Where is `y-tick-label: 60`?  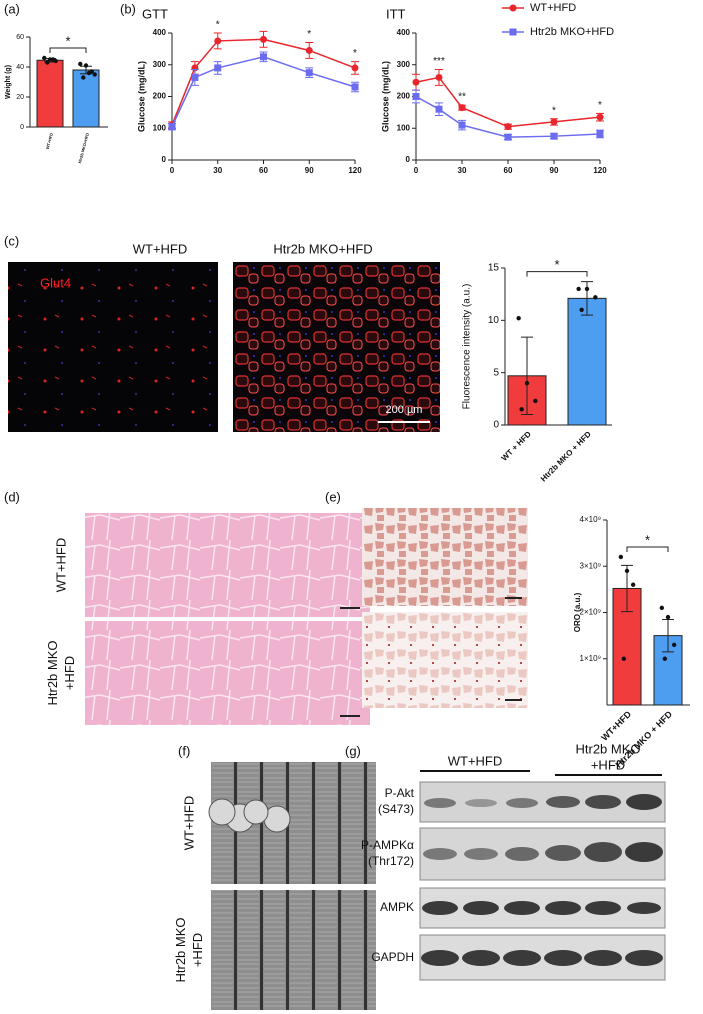
y-tick-label: 60 is located at coordinates (20, 37).